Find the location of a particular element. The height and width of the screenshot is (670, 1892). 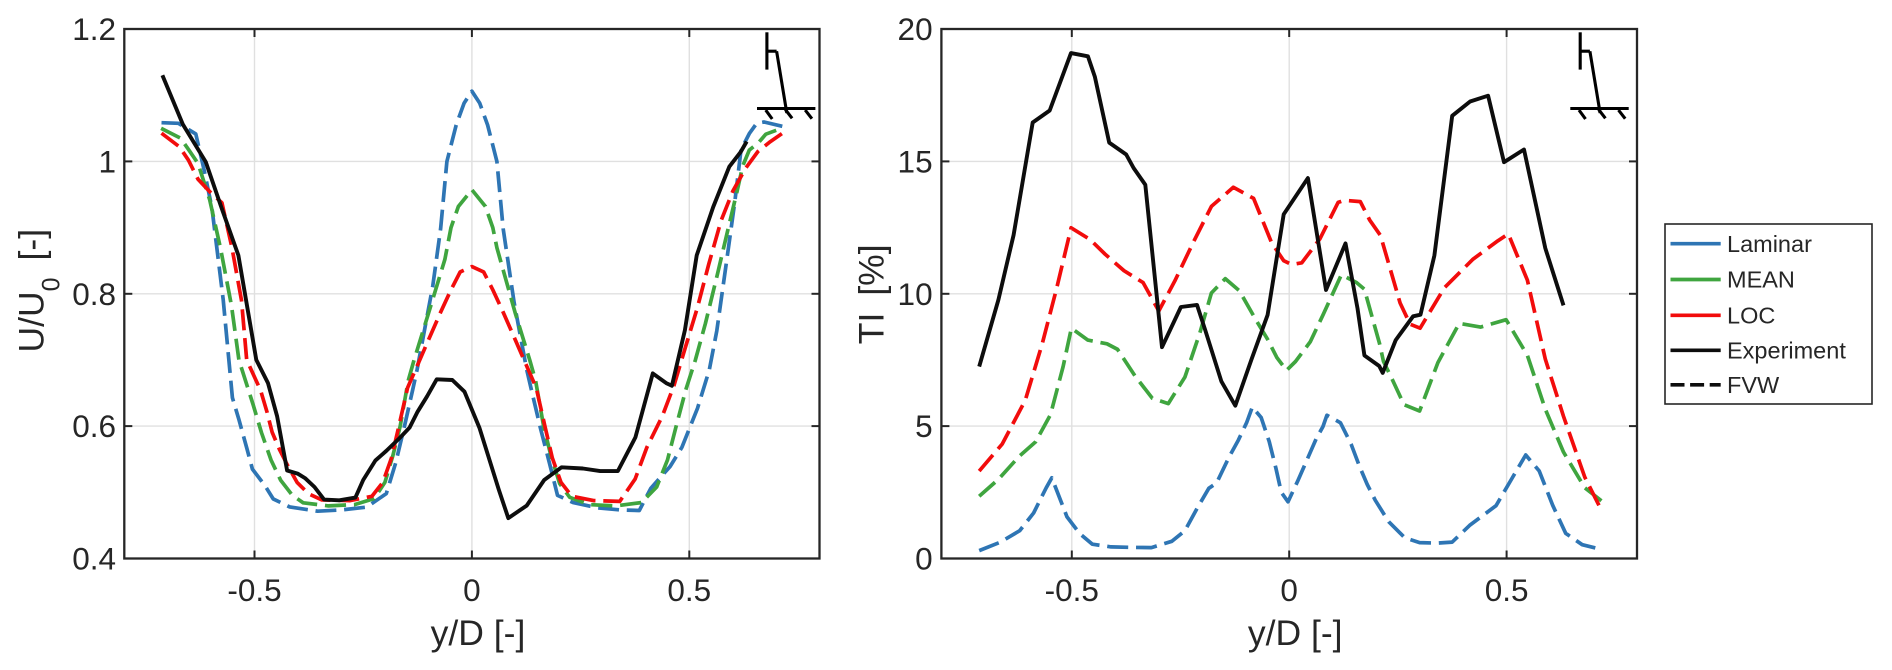

svg-text: FVW is located at coordinates (1753, 385).